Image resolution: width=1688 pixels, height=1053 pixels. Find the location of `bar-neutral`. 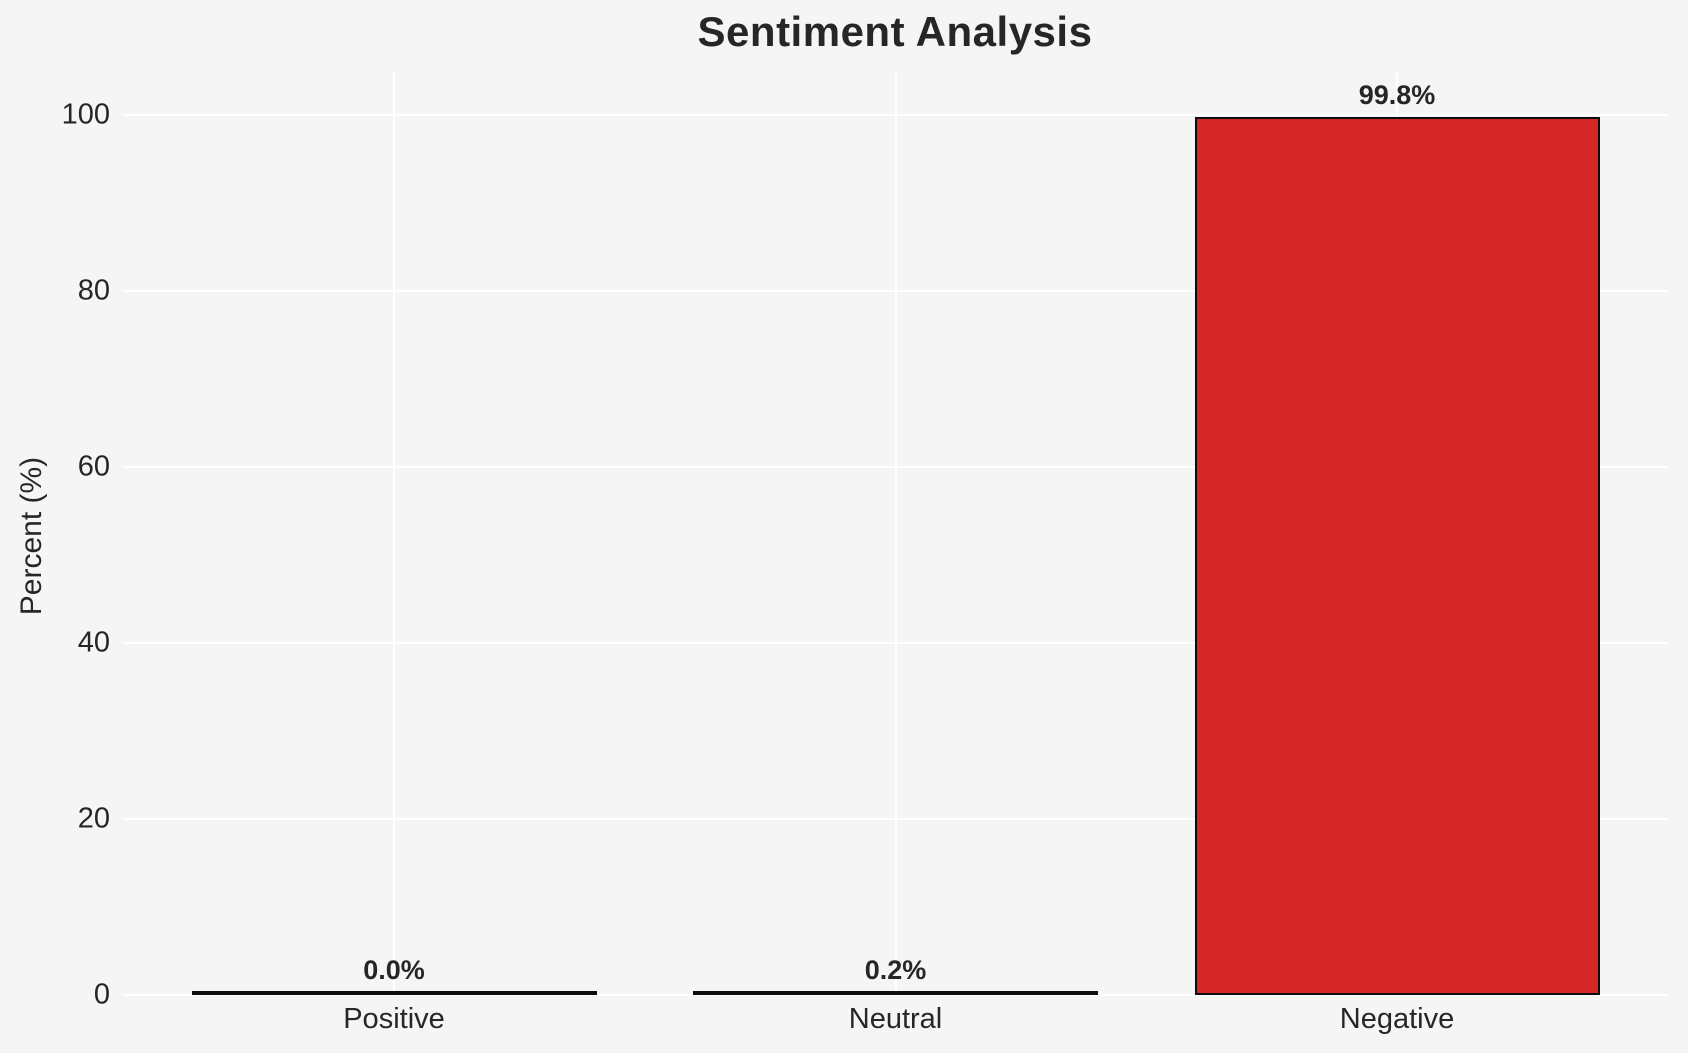

bar-neutral is located at coordinates (895, 993).